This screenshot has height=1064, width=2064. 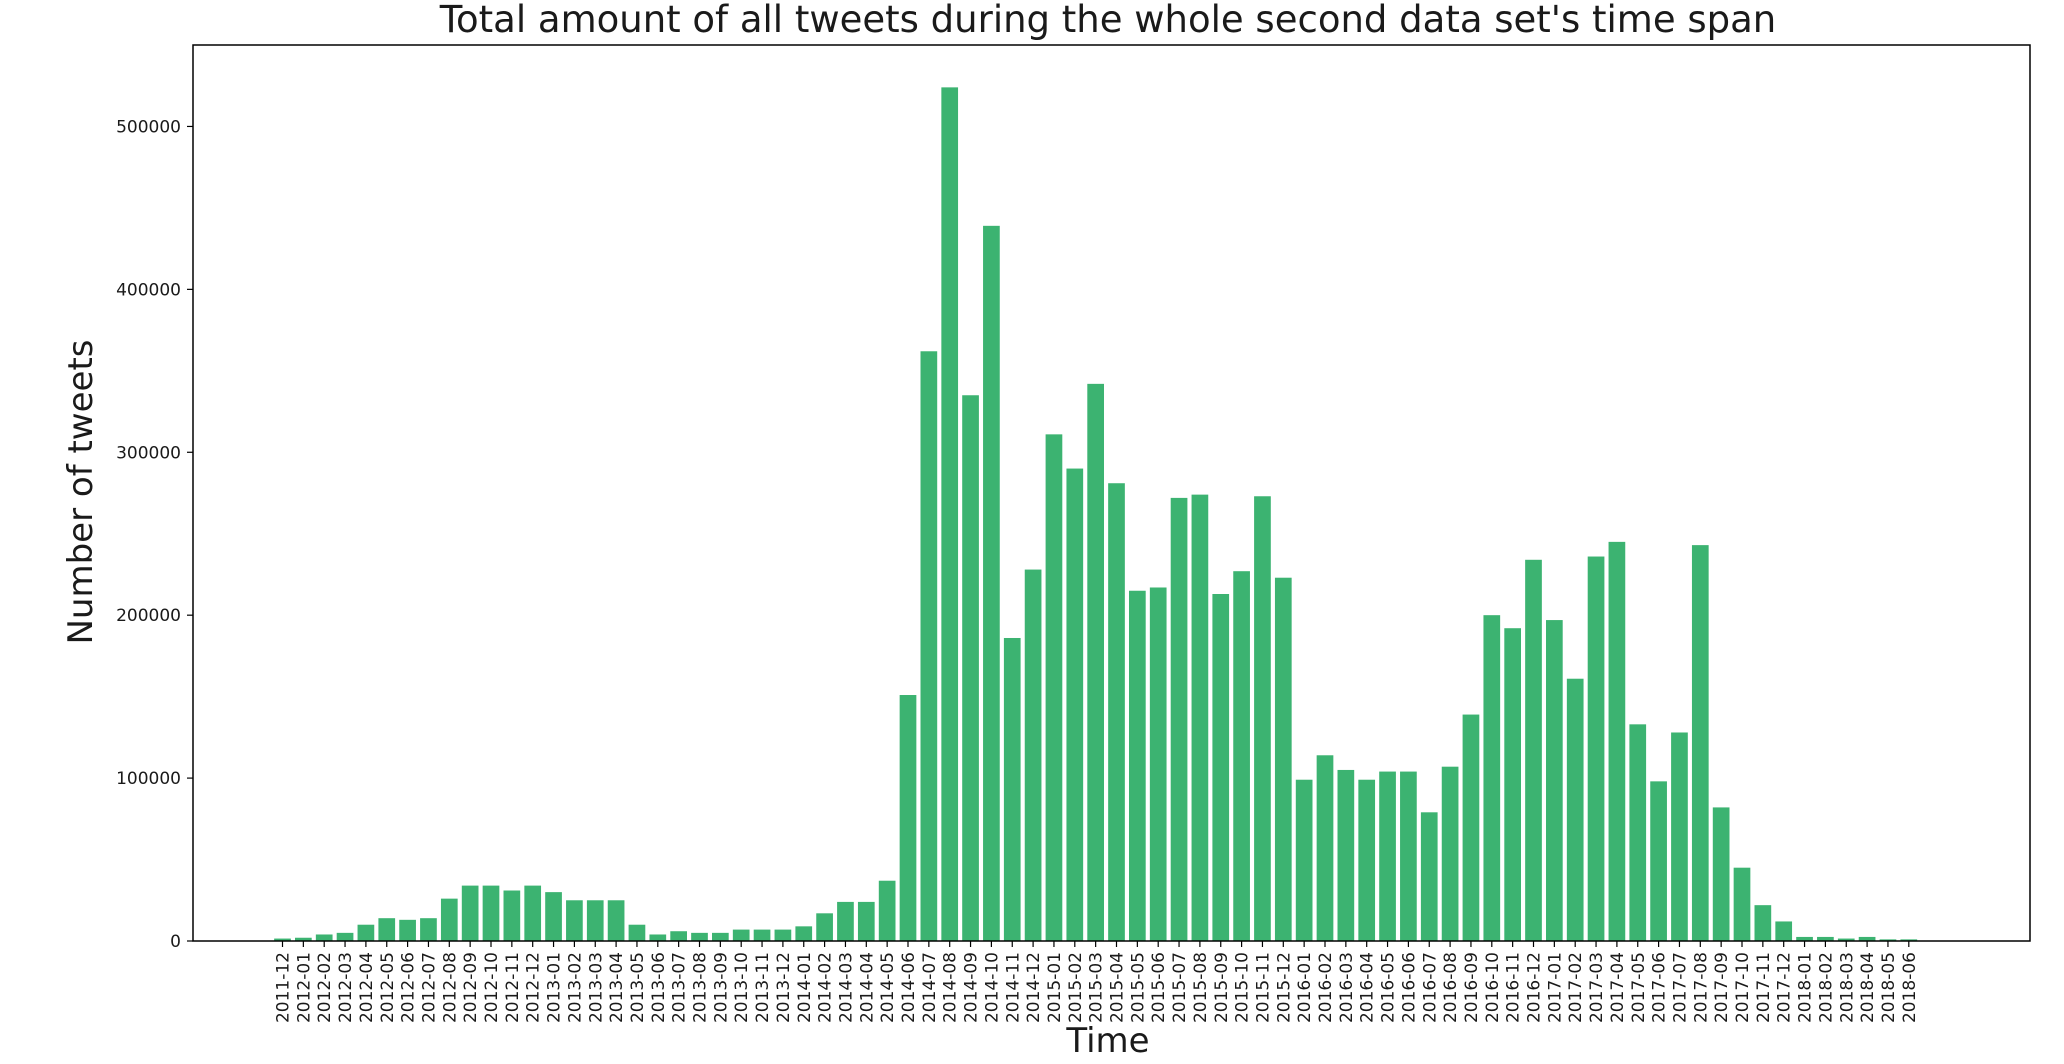 What do you see at coordinates (826, 987) in the screenshot?
I see `x-tick-label: 2014-02` at bounding box center [826, 987].